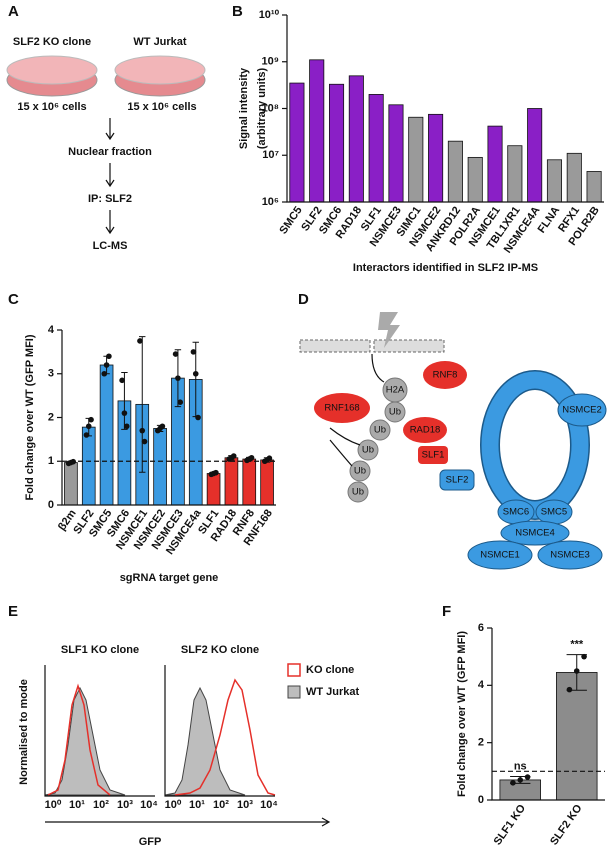  Describe the element at coordinates (13, 11) in the screenshot. I see `panel-label: A` at that location.